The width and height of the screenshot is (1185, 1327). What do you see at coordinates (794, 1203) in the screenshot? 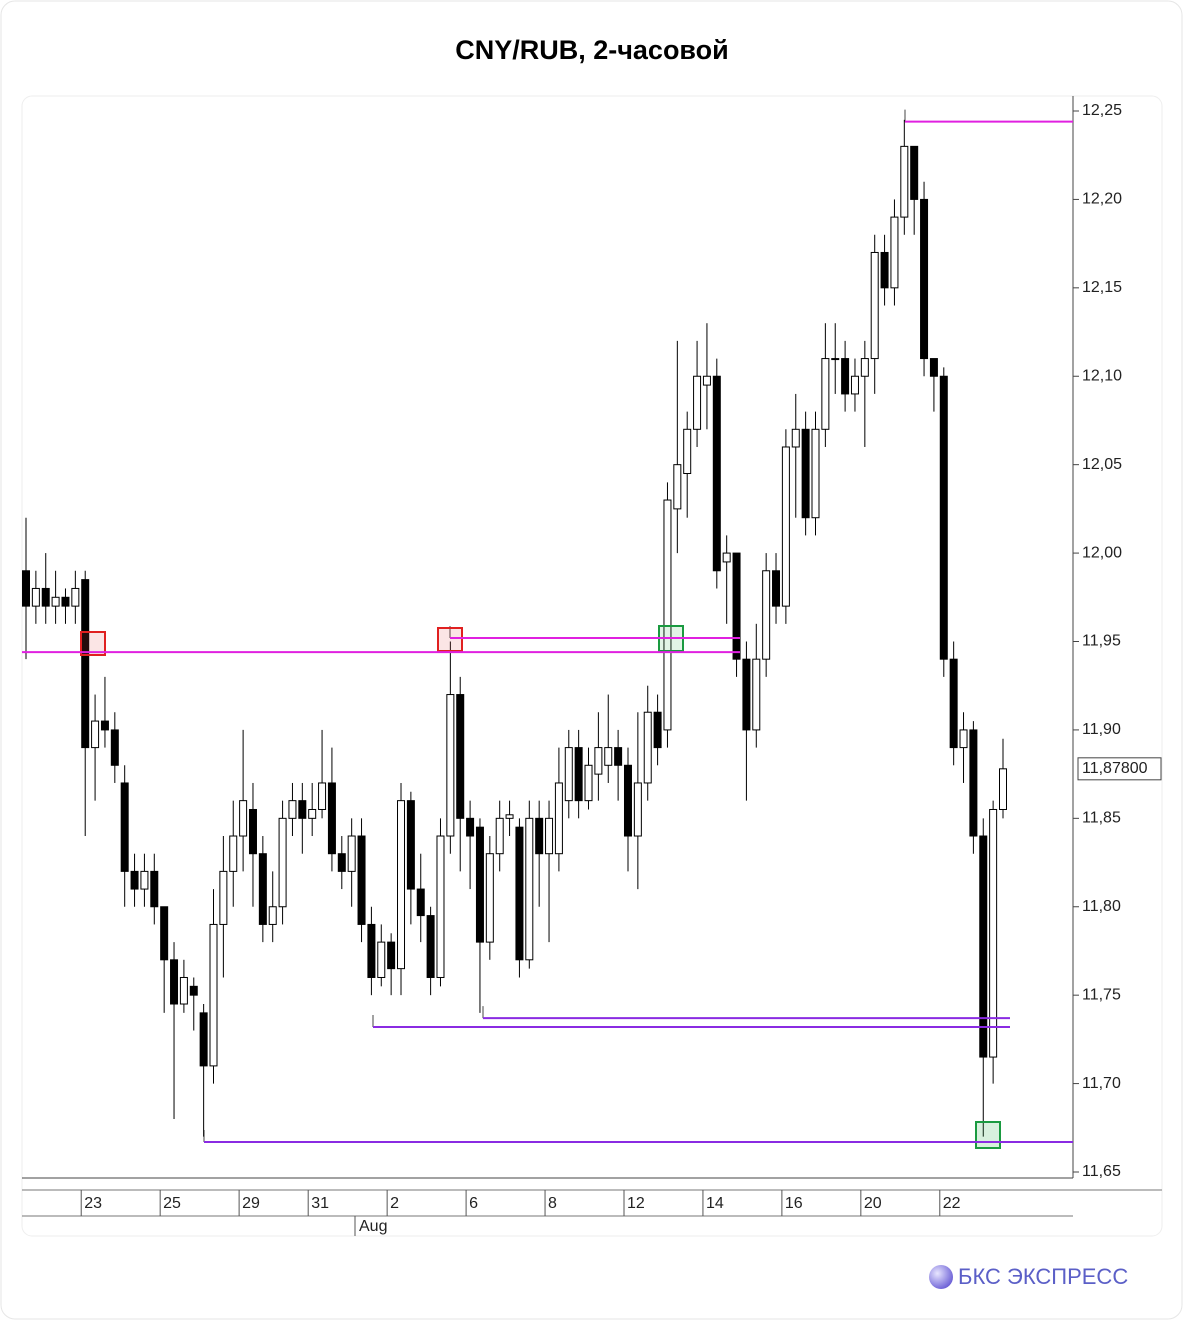
I see `x-tick-label: 16` at bounding box center [794, 1203].